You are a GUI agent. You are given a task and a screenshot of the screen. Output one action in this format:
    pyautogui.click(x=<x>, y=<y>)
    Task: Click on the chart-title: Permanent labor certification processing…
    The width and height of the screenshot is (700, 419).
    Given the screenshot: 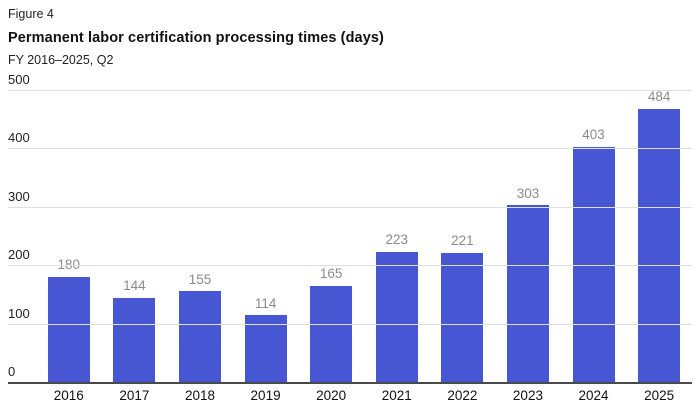 What is the action you would take?
    pyautogui.click(x=196, y=37)
    